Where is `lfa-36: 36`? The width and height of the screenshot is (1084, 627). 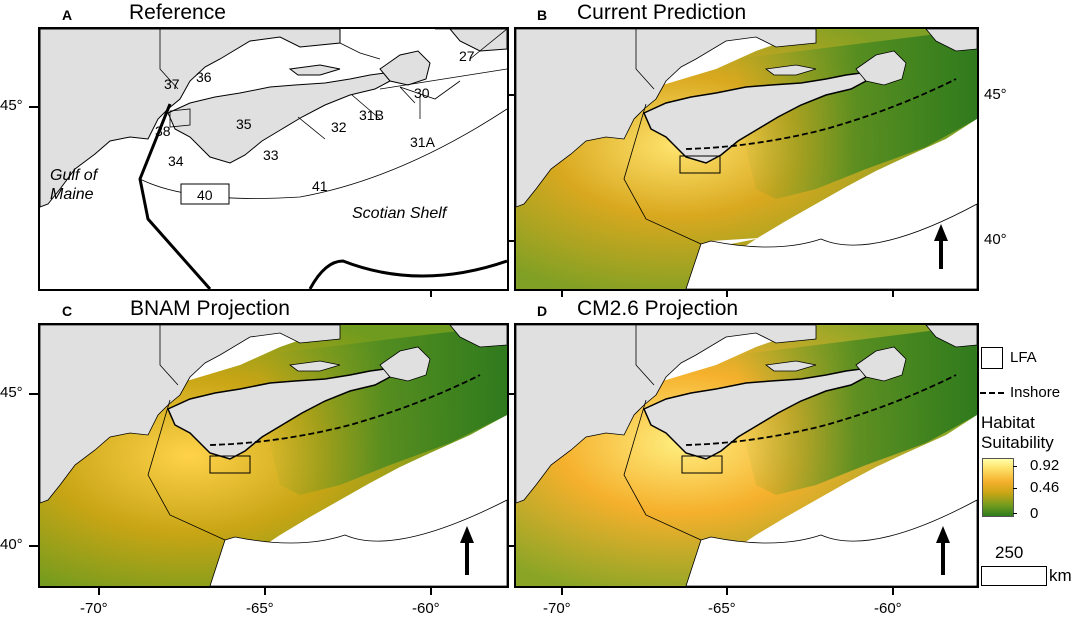
lfa-36: 36 is located at coordinates (204, 77).